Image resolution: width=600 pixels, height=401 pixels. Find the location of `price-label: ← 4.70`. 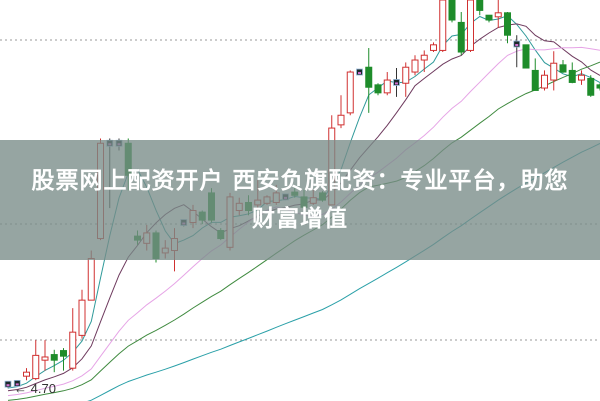

price-label: ← 4.70 is located at coordinates (35, 388).